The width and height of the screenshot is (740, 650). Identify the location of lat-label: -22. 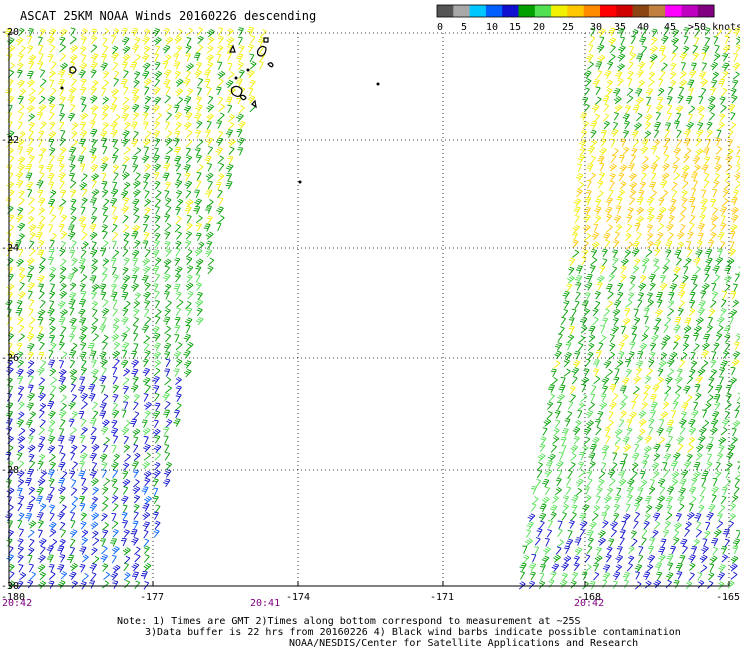
(10, 140).